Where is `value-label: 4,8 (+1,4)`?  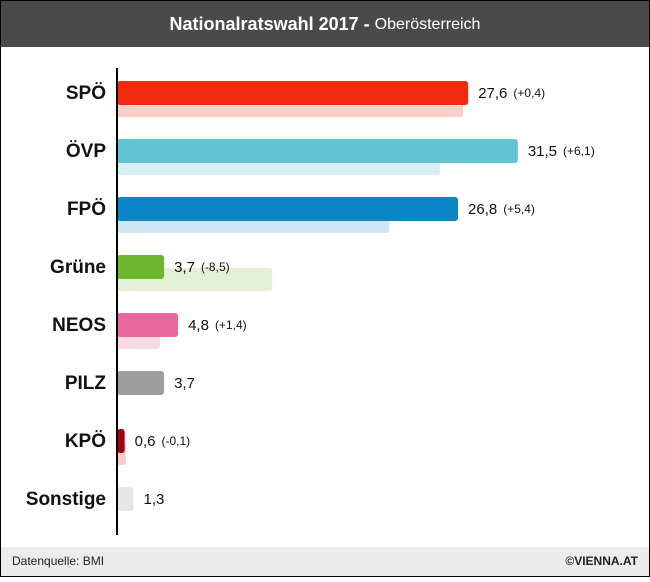
value-label: 4,8 (+1,4) is located at coordinates (217, 325).